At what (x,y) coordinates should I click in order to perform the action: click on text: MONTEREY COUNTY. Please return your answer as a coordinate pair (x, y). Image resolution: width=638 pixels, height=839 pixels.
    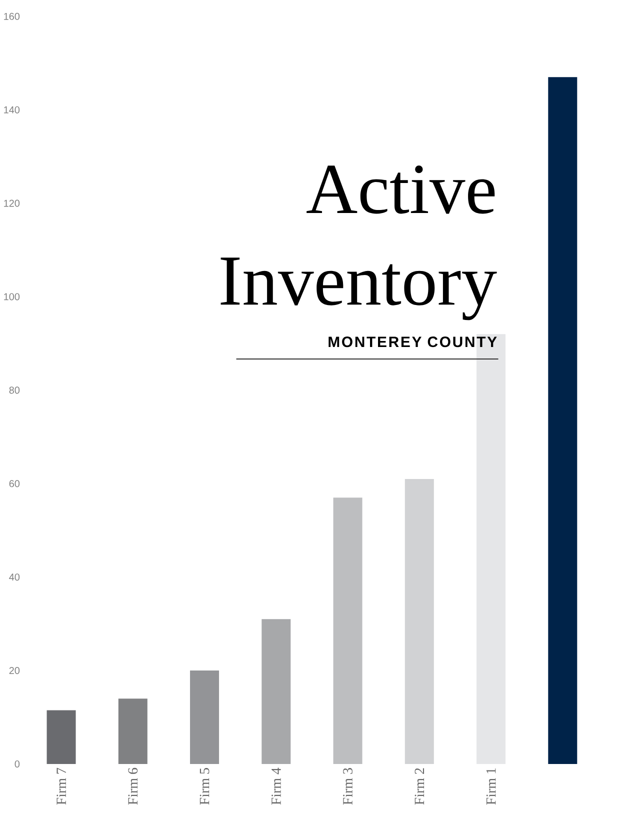
    Looking at the image, I should click on (412, 342).